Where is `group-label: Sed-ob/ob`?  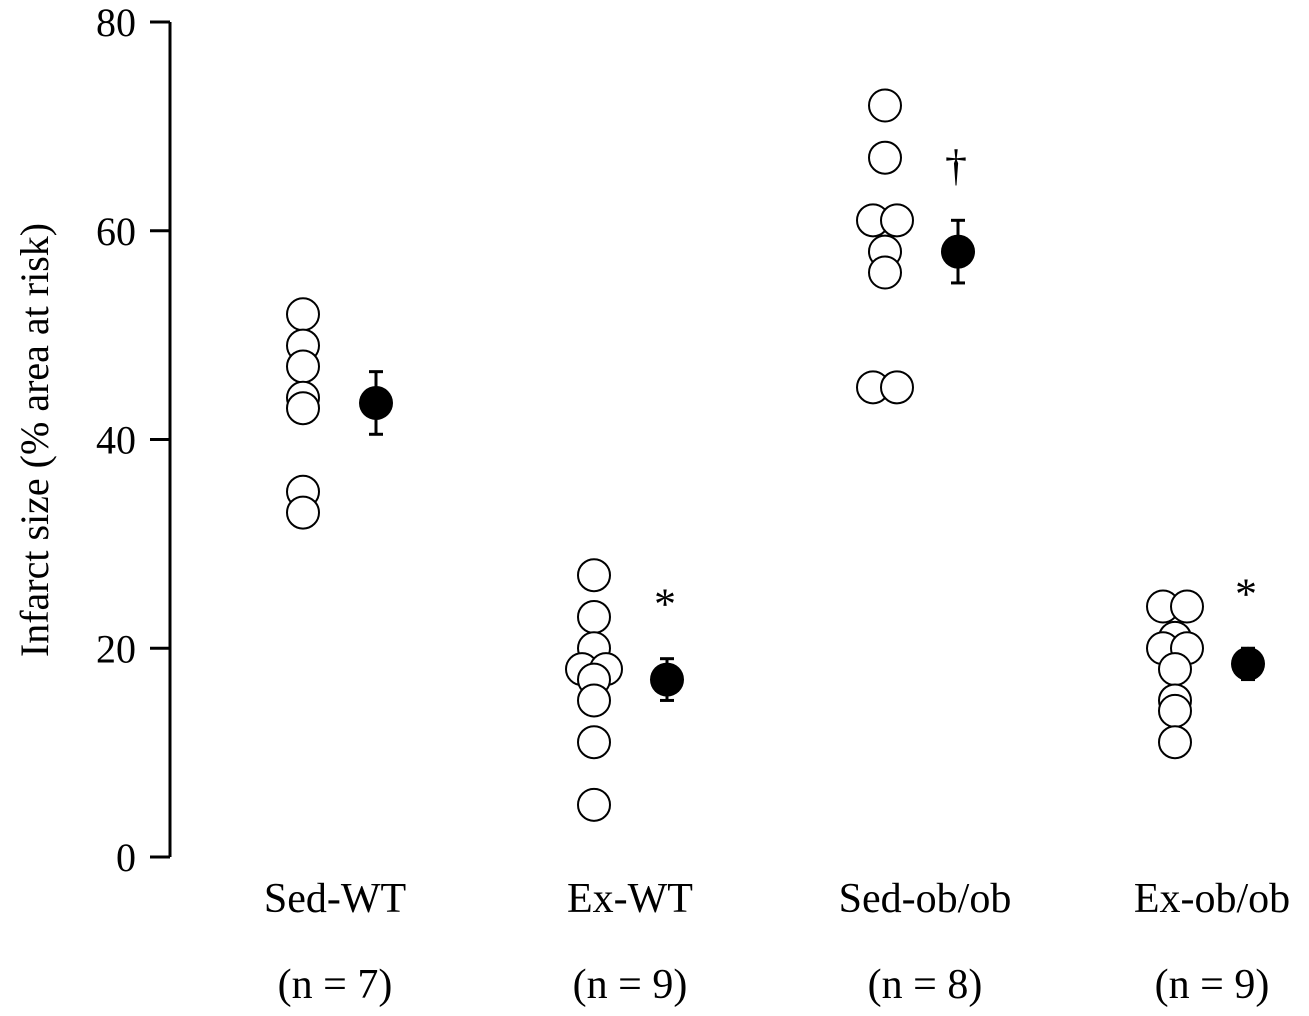 group-label: Sed-ob/ob is located at coordinates (925, 899).